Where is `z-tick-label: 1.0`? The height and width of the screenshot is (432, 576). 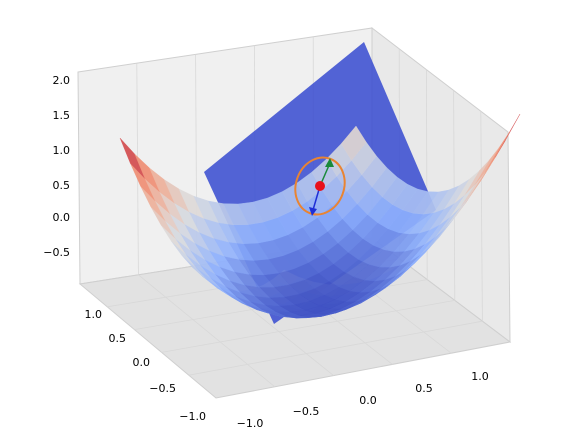 z-tick-label: 1.0 is located at coordinates (62, 150).